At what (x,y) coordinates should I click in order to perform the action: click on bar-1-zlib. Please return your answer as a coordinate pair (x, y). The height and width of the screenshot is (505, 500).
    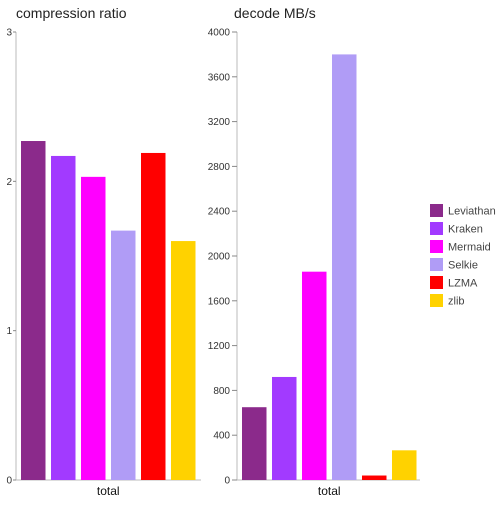
    Looking at the image, I should click on (404, 465).